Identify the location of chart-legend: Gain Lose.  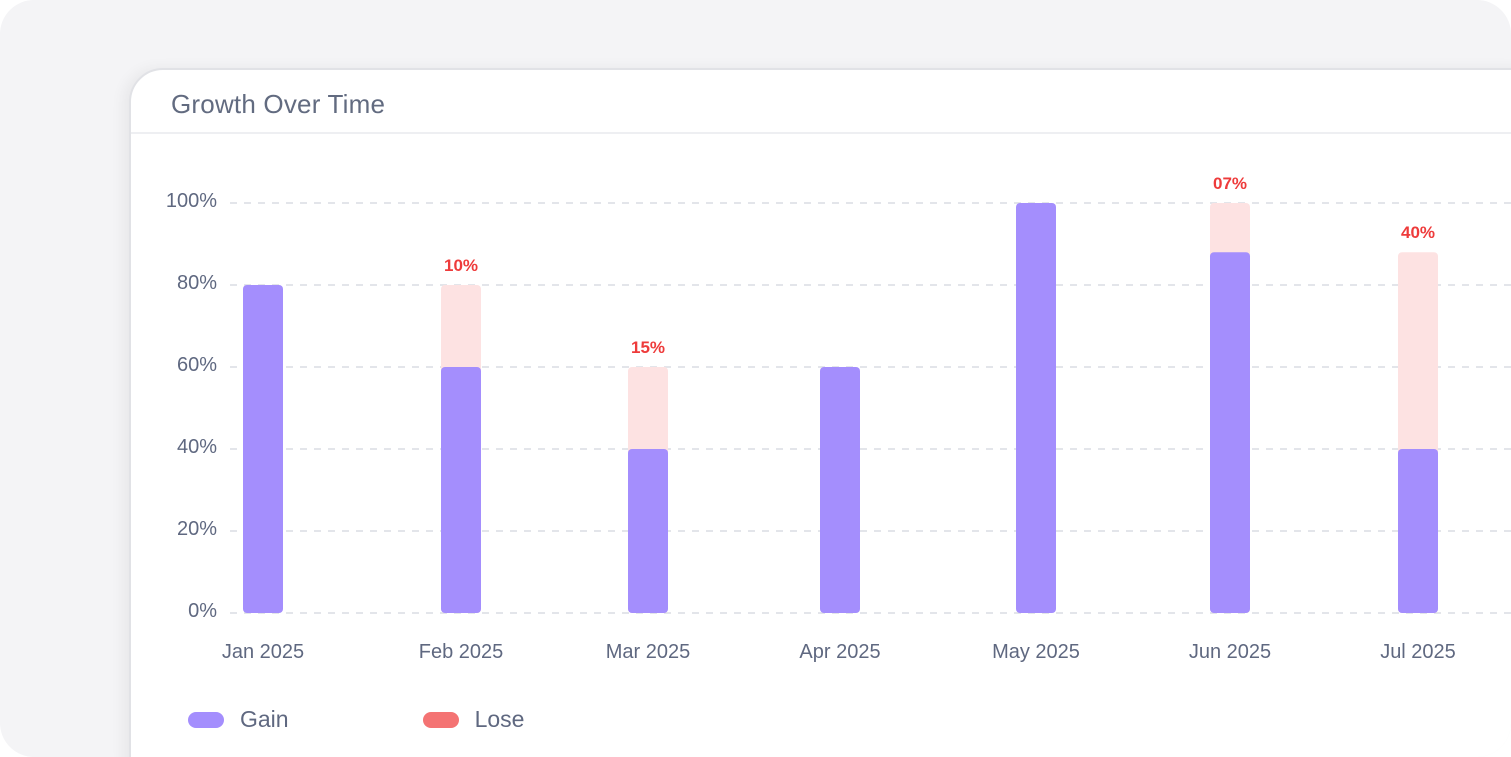
(423, 719).